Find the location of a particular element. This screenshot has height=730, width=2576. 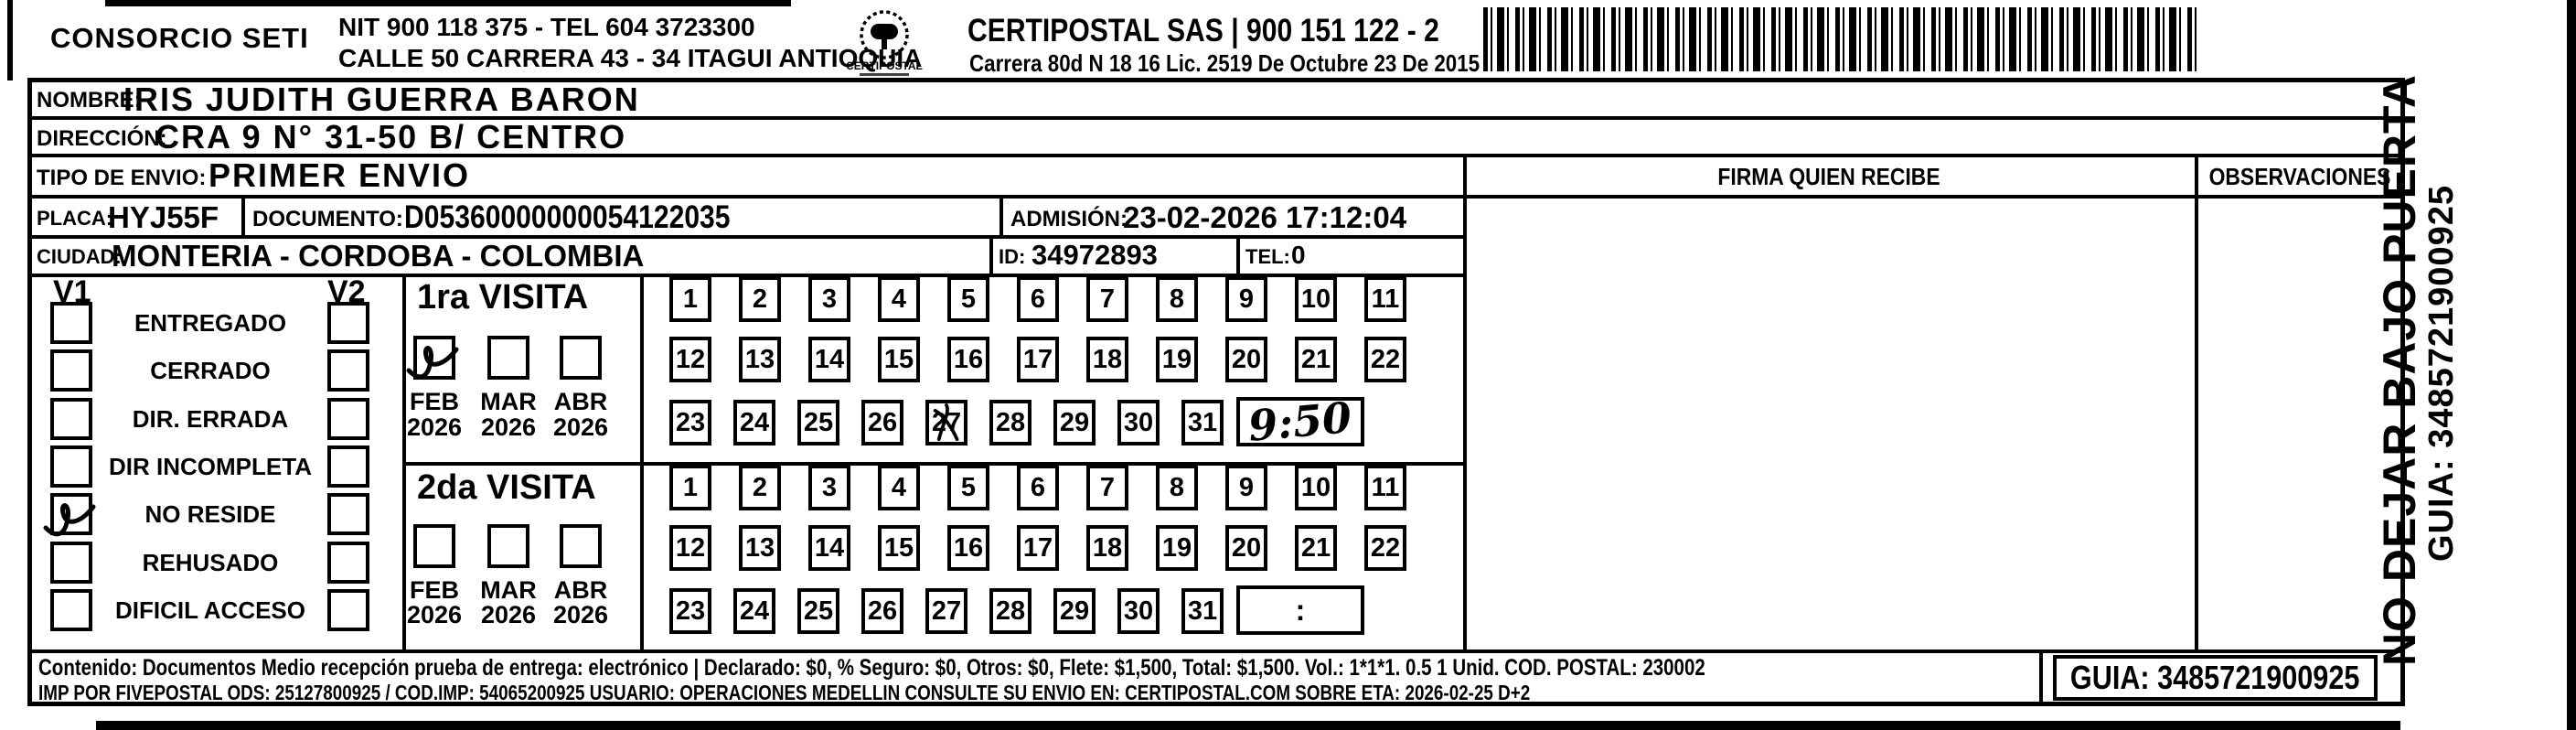

visit2-day-30: 30 is located at coordinates (1138, 611).